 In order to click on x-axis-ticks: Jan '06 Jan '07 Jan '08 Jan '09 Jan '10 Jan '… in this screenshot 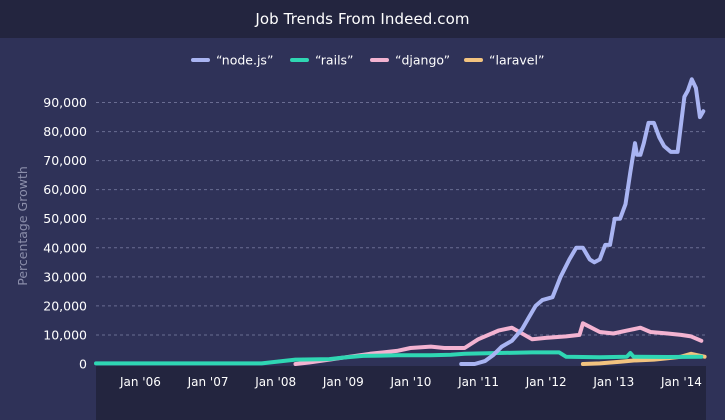, I will do `click(410, 382)`.